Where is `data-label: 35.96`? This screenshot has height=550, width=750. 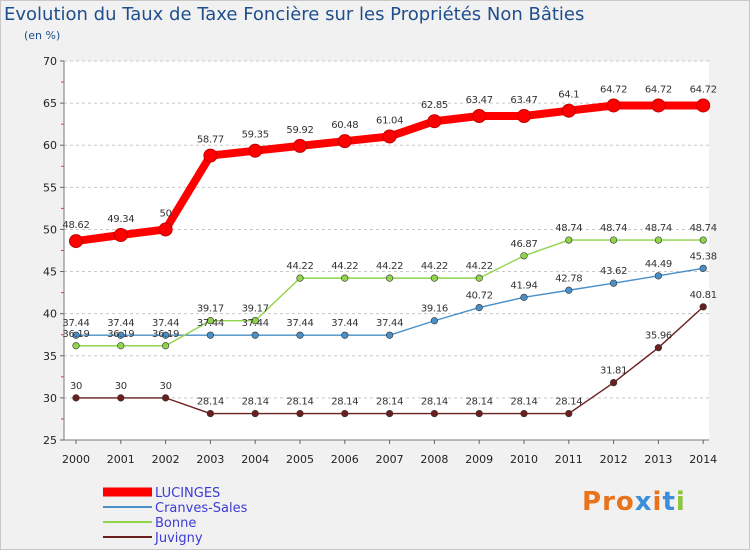 data-label: 35.96 is located at coordinates (658, 336).